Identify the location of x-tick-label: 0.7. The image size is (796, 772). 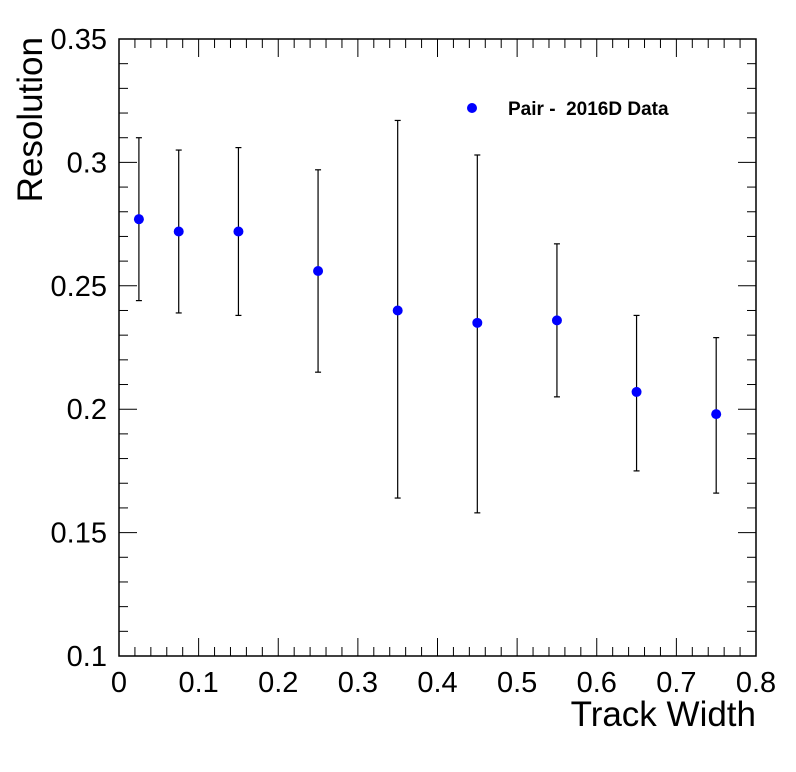
(676, 683).